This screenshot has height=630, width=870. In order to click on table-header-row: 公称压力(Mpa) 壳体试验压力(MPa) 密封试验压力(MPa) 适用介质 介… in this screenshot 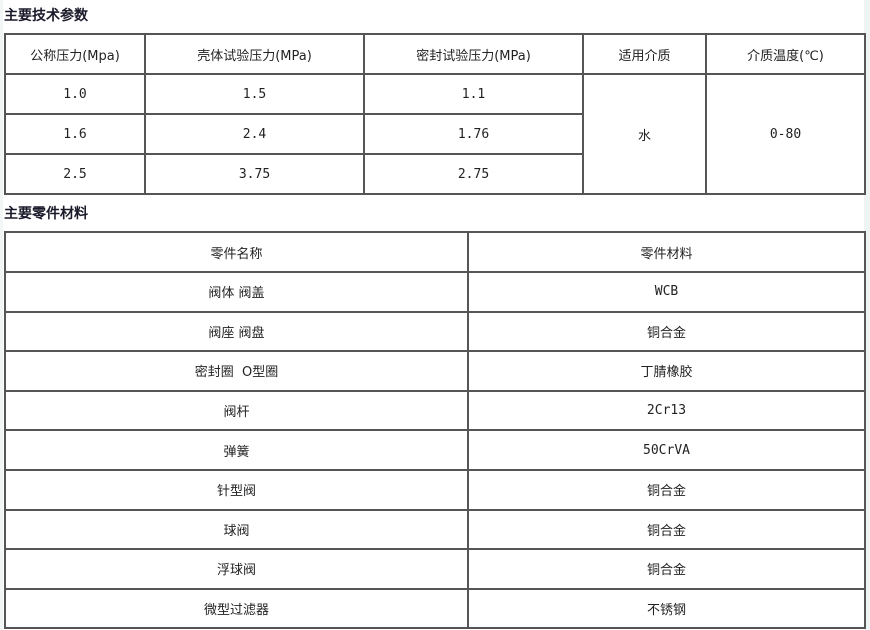, I will do `click(435, 54)`.